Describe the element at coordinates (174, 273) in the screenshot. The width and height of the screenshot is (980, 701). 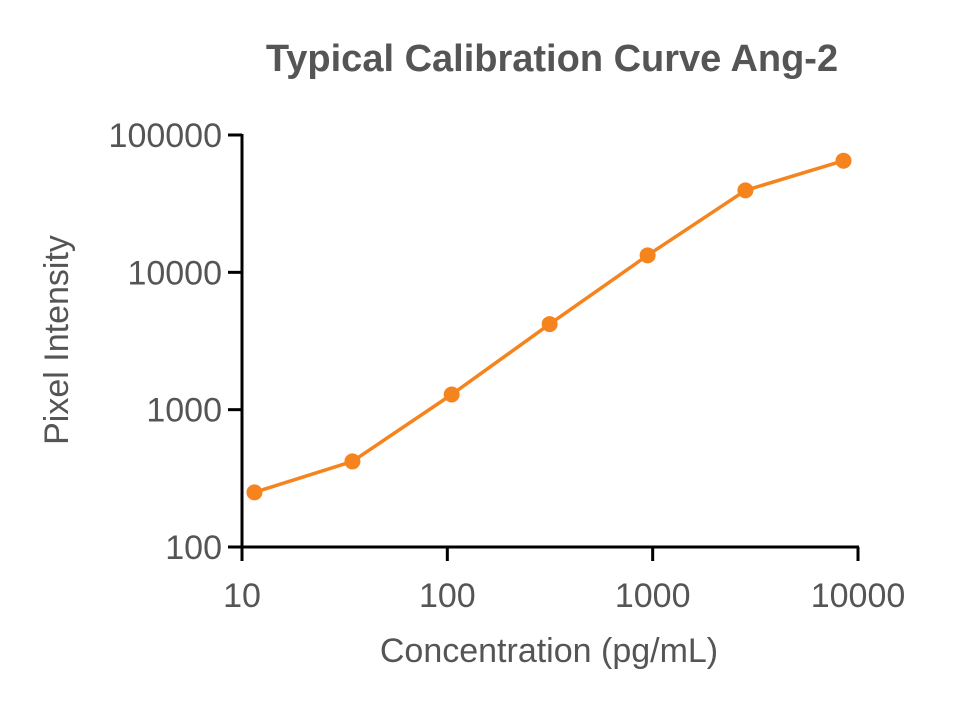
I see `y-tick-label: 10000` at that location.